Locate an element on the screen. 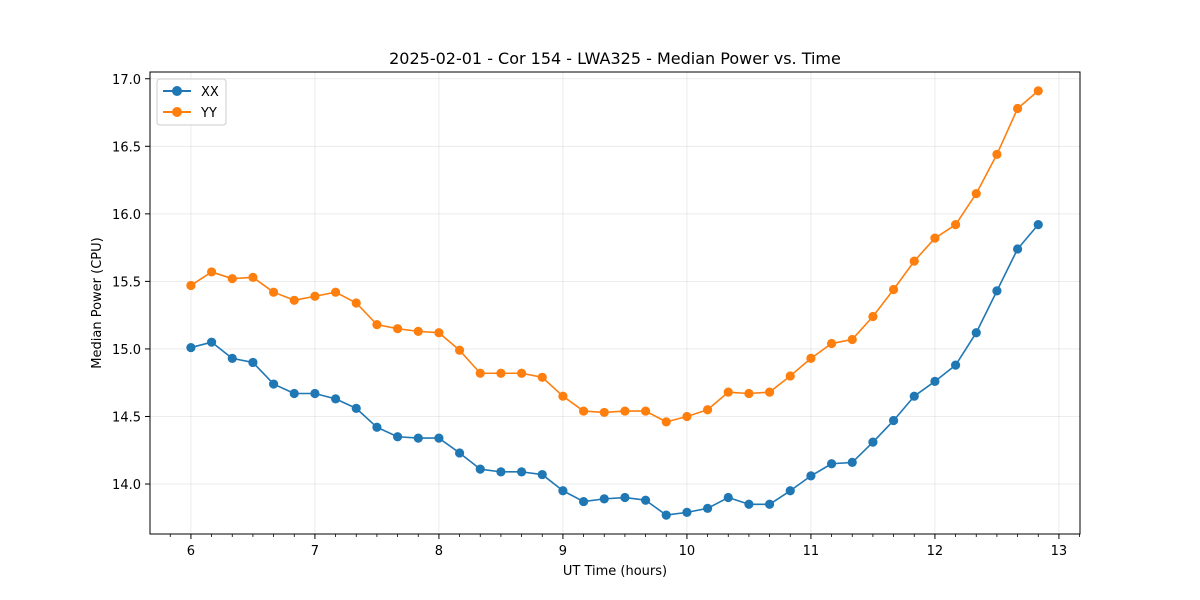  y-tick-label: 14.0 is located at coordinates (126, 485).